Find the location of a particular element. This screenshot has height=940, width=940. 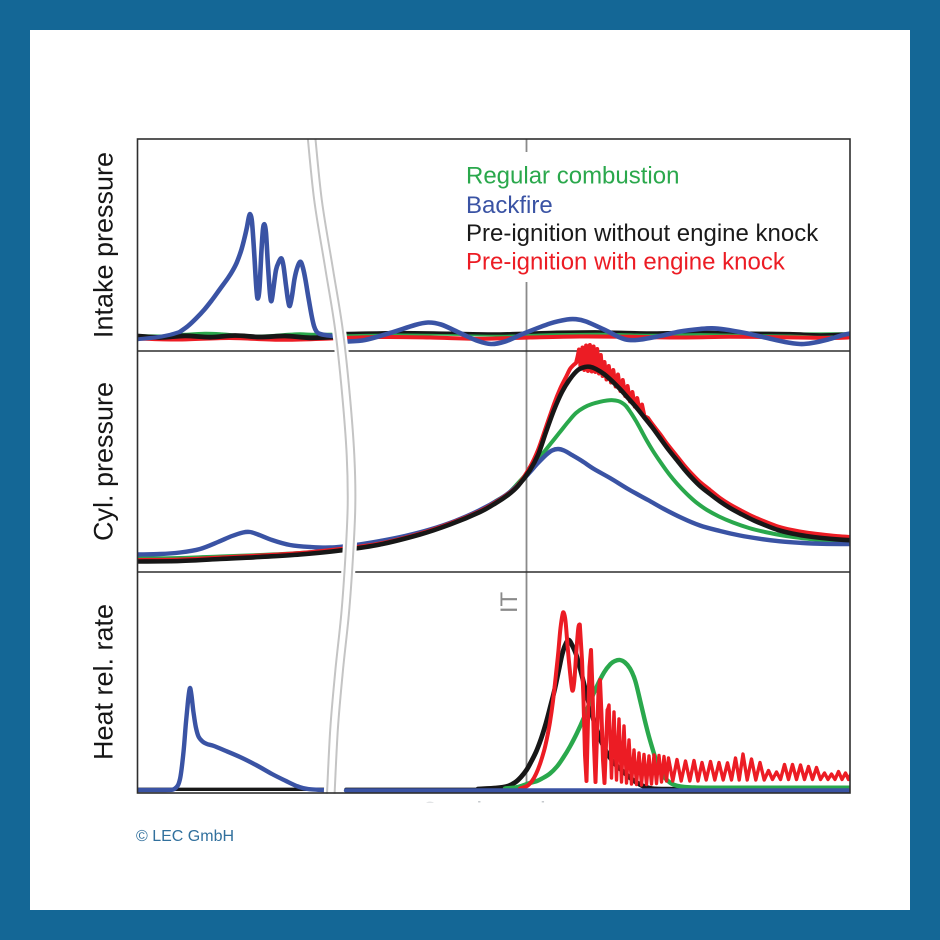

svg-text: Pre-ignition with engine knock is located at coordinates (626, 262).